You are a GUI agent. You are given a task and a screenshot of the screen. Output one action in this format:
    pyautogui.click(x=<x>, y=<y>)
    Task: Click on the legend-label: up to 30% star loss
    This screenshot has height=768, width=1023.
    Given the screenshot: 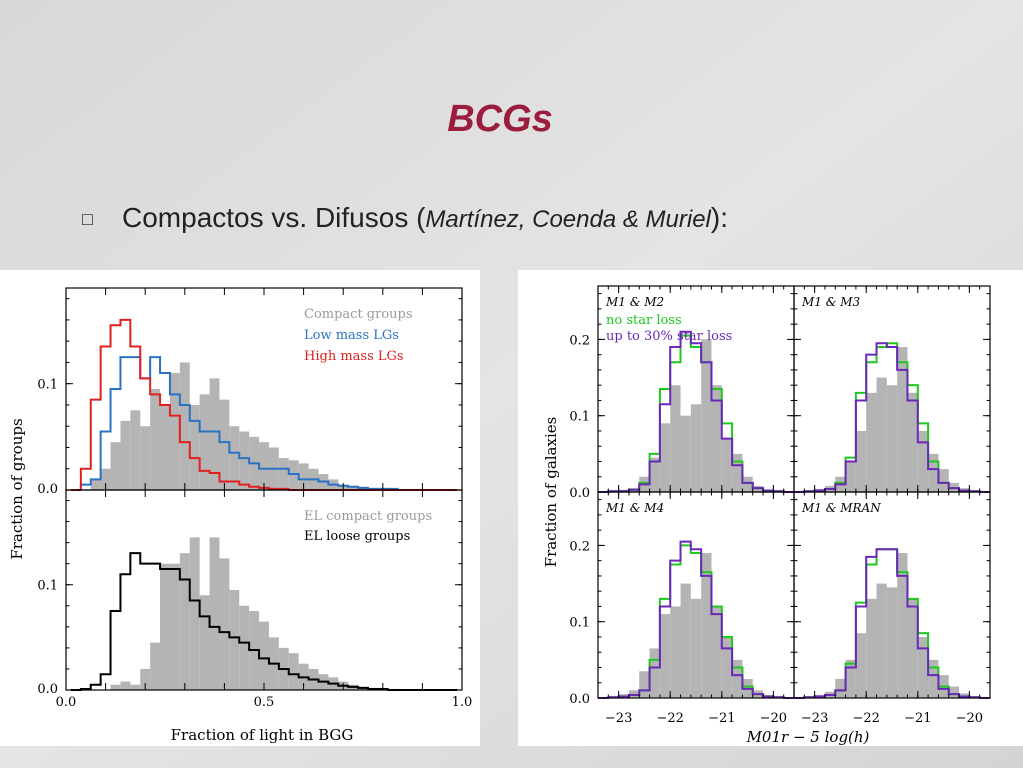 What is the action you would take?
    pyautogui.click(x=669, y=336)
    